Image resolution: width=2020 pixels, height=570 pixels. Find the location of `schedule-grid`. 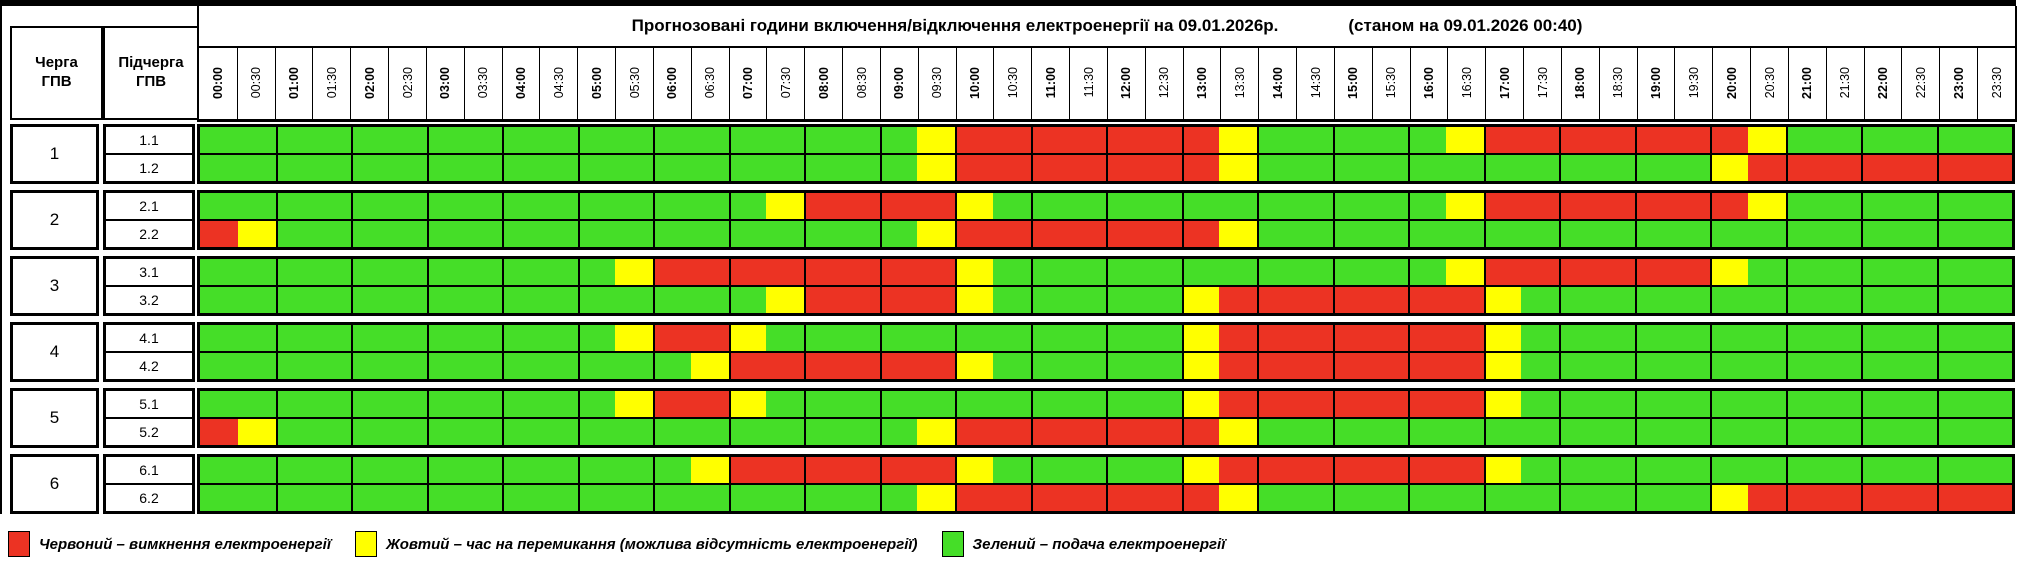

schedule-grid is located at coordinates (1106, 418).